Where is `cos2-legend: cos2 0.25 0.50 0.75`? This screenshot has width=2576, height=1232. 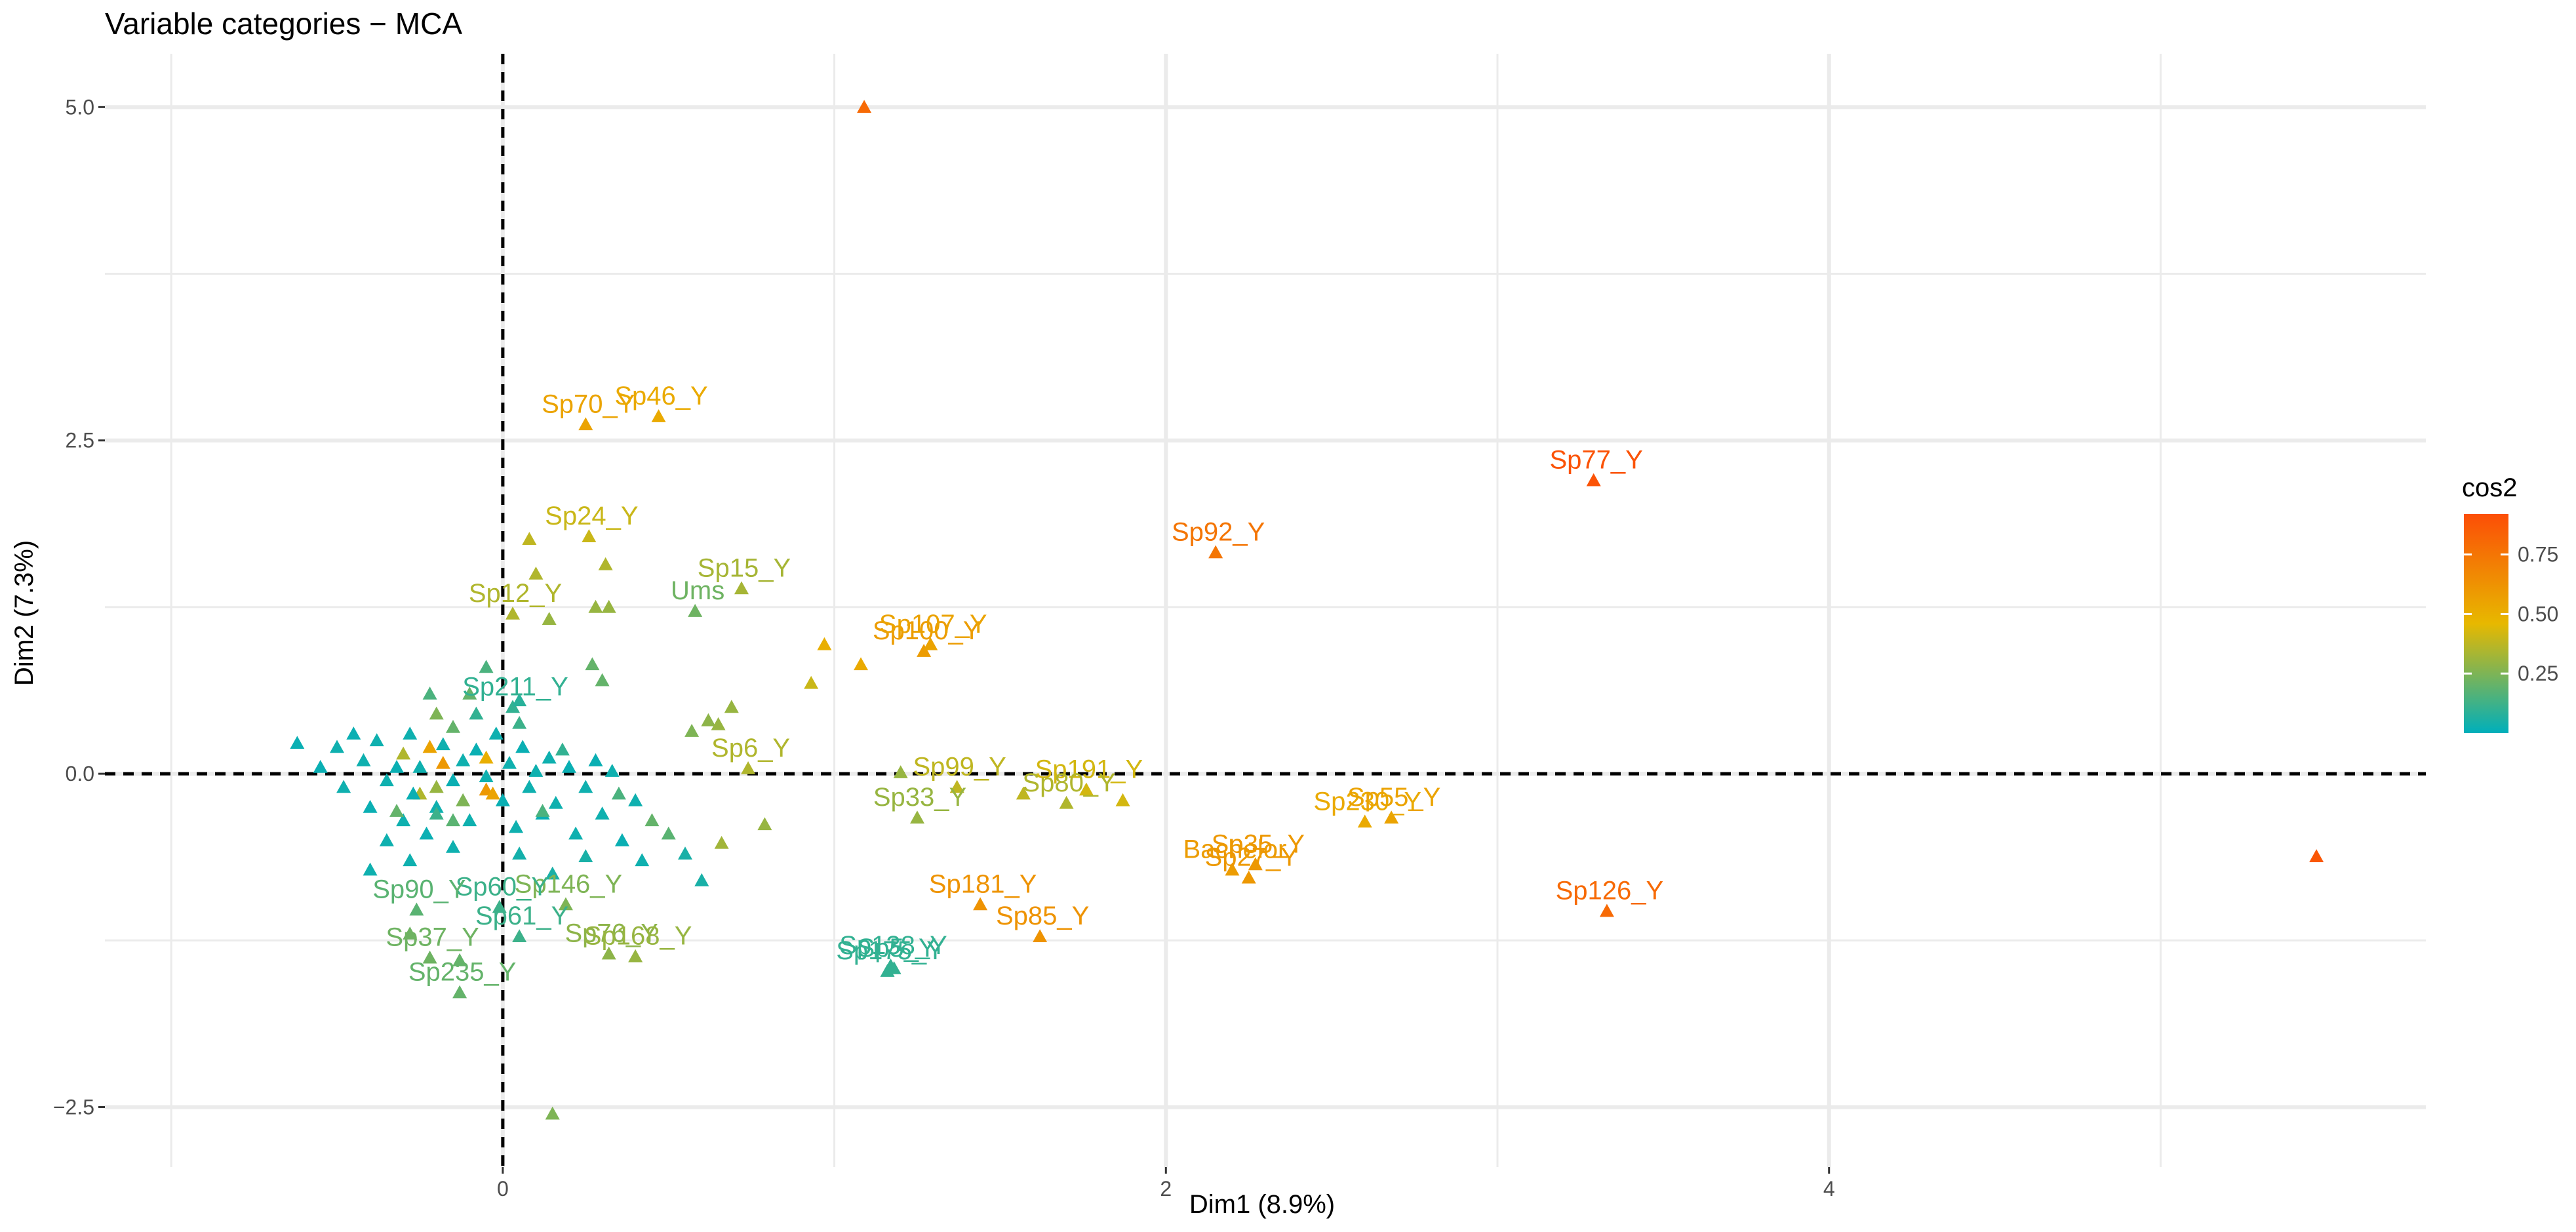
cos2-legend: cos2 0.25 0.50 0.75 is located at coordinates (2510, 603).